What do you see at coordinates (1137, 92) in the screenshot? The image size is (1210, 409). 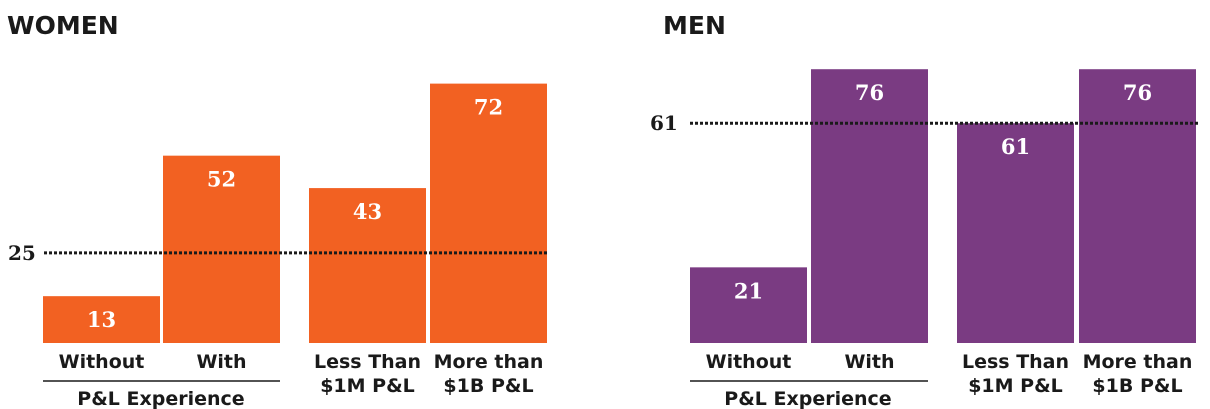 I see `men-bar-value-4: 76` at bounding box center [1137, 92].